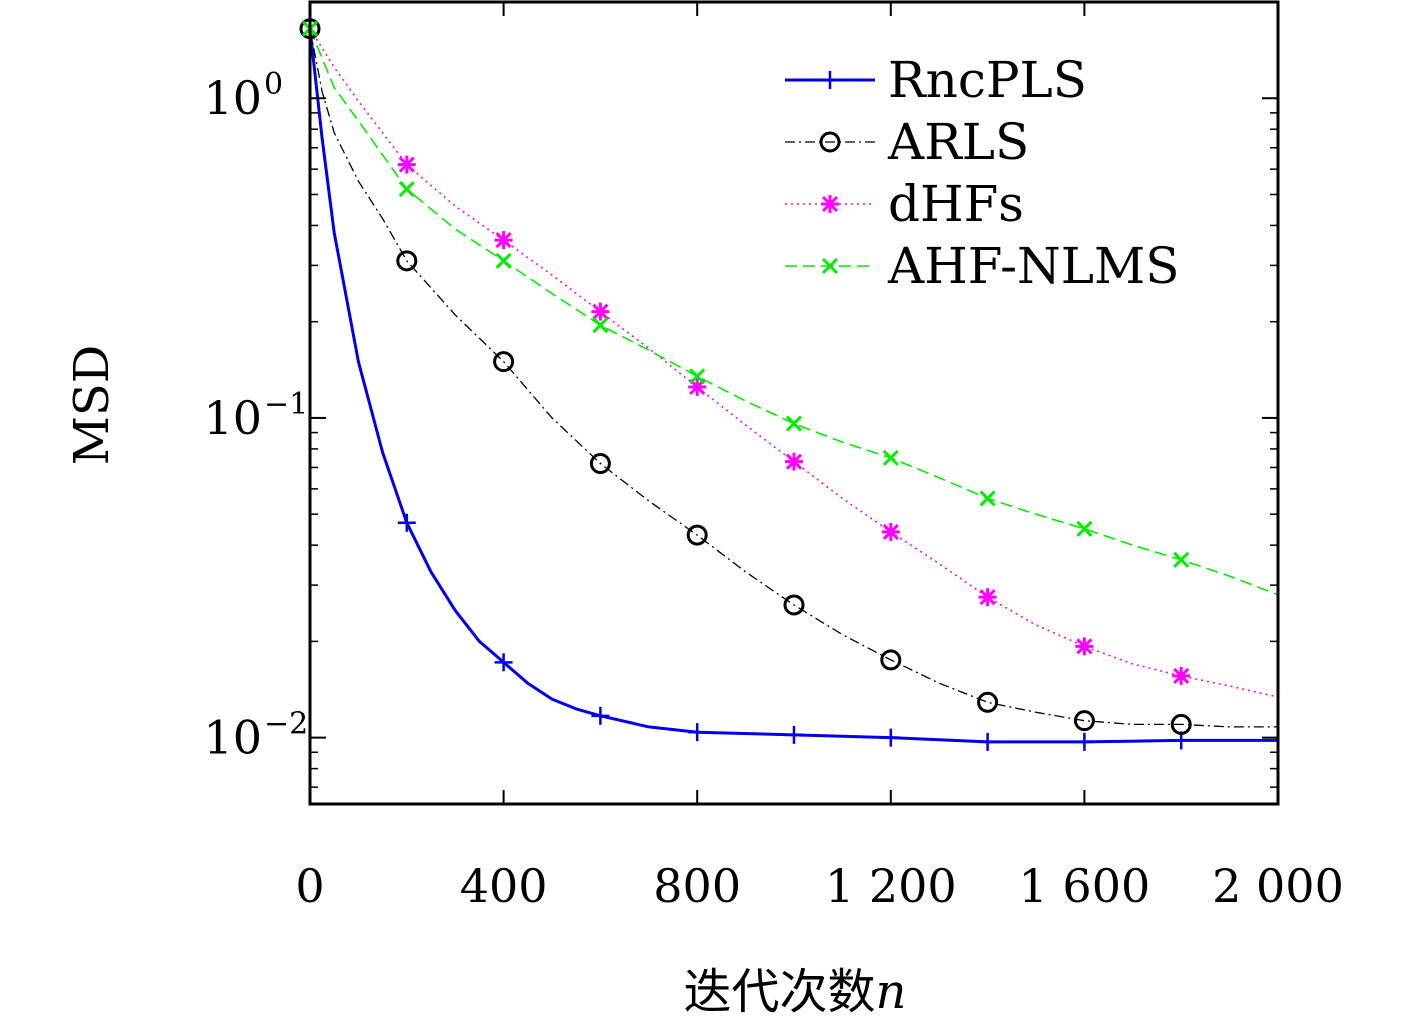  What do you see at coordinates (286, 404) in the screenshot?
I see `y-tick-exponent: −1` at bounding box center [286, 404].